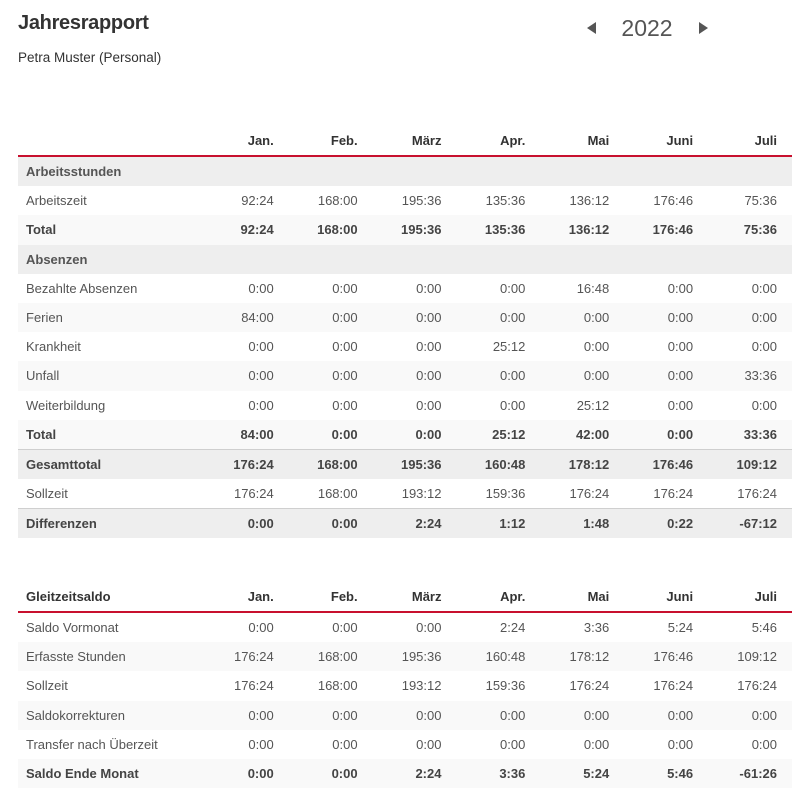 The height and width of the screenshot is (790, 792). What do you see at coordinates (111, 171) in the screenshot?
I see `row-label: Arbeitsstunden` at bounding box center [111, 171].